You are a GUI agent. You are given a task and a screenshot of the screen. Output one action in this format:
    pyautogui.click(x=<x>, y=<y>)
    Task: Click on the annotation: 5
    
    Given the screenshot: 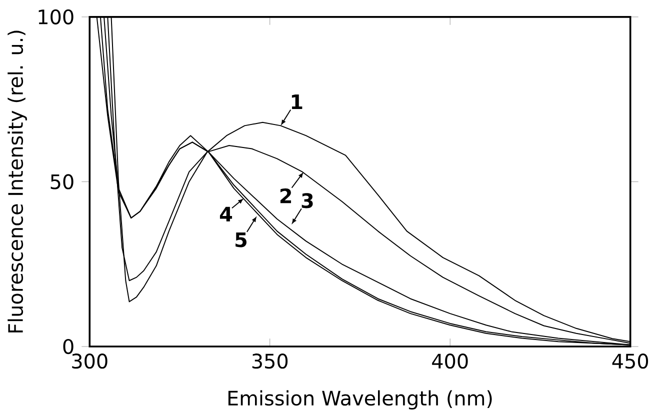 What is the action you would take?
    pyautogui.click(x=241, y=240)
    